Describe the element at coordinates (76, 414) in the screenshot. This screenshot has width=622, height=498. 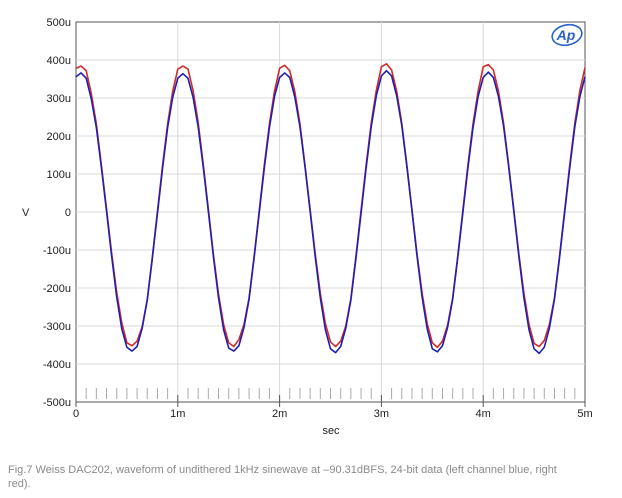
I see `x-tick-label: 0` at that location.